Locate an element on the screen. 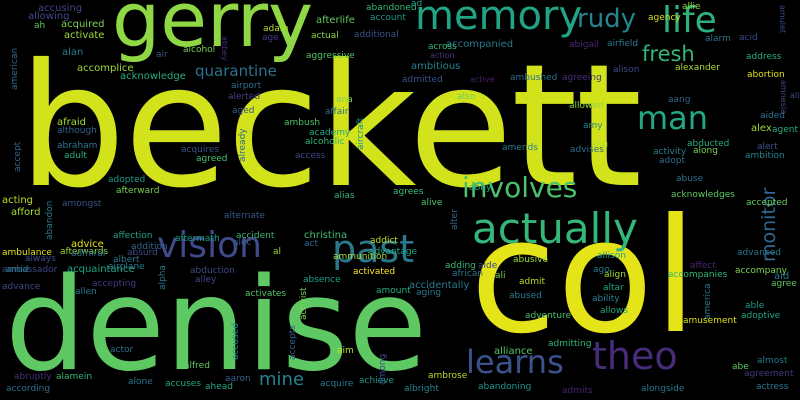 The width and height of the screenshot is (800, 400). word: abraham is located at coordinates (77, 146).